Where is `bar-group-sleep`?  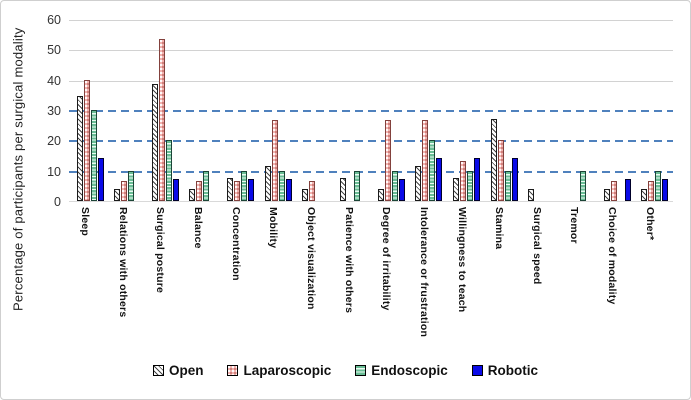 bar-group-sleep is located at coordinates (90, 140).